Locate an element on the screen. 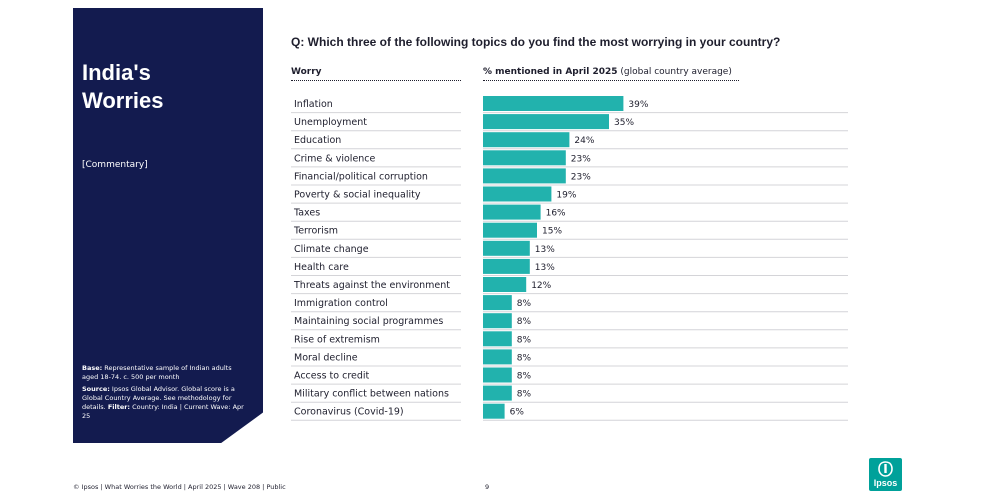 The height and width of the screenshot is (498, 991). value-label: 15% is located at coordinates (552, 232).